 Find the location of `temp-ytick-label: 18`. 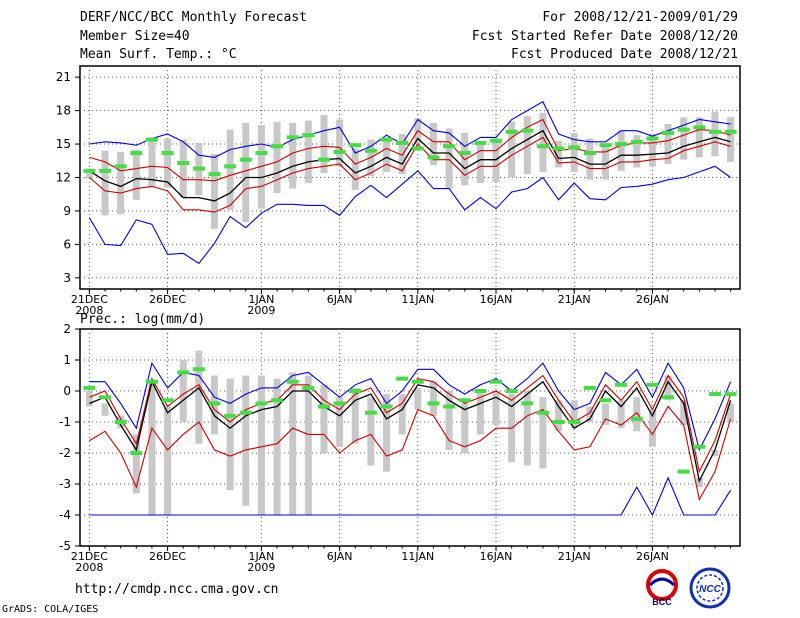

temp-ytick-label: 18 is located at coordinates (63, 111).